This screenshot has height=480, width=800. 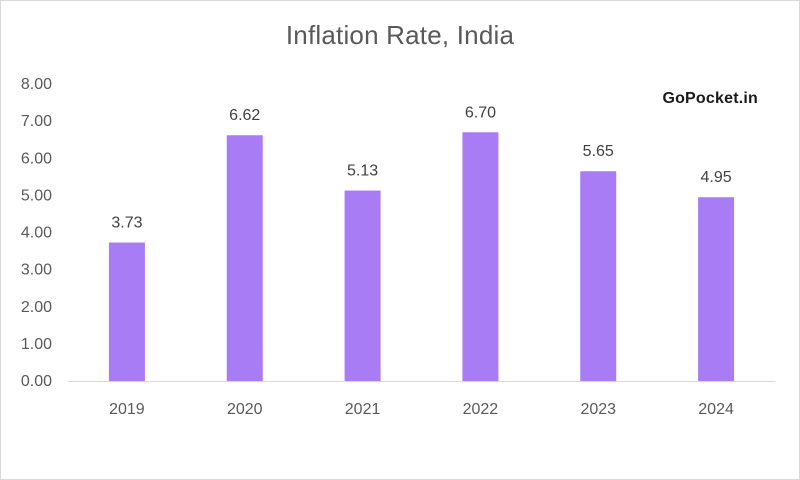 What do you see at coordinates (127, 409) in the screenshot?
I see `x-tick-label: 2019` at bounding box center [127, 409].